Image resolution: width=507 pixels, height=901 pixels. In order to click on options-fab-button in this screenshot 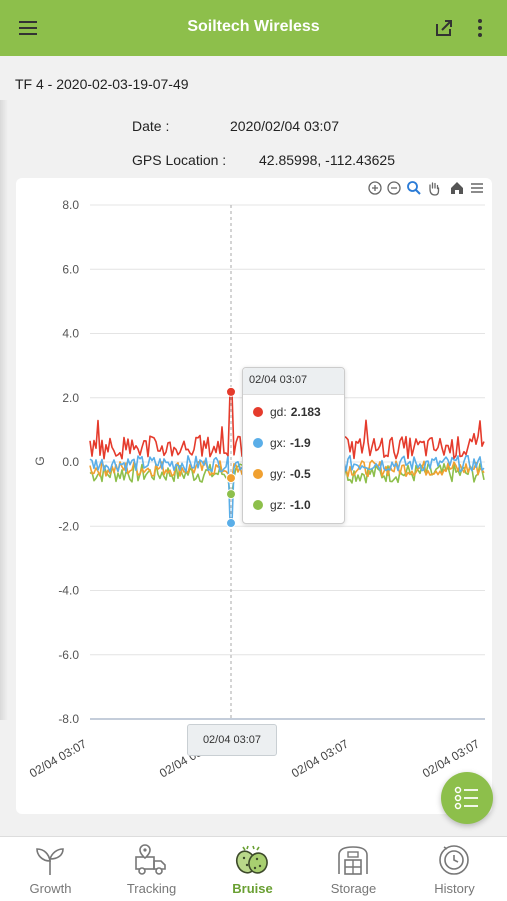, I will do `click(467, 798)`.